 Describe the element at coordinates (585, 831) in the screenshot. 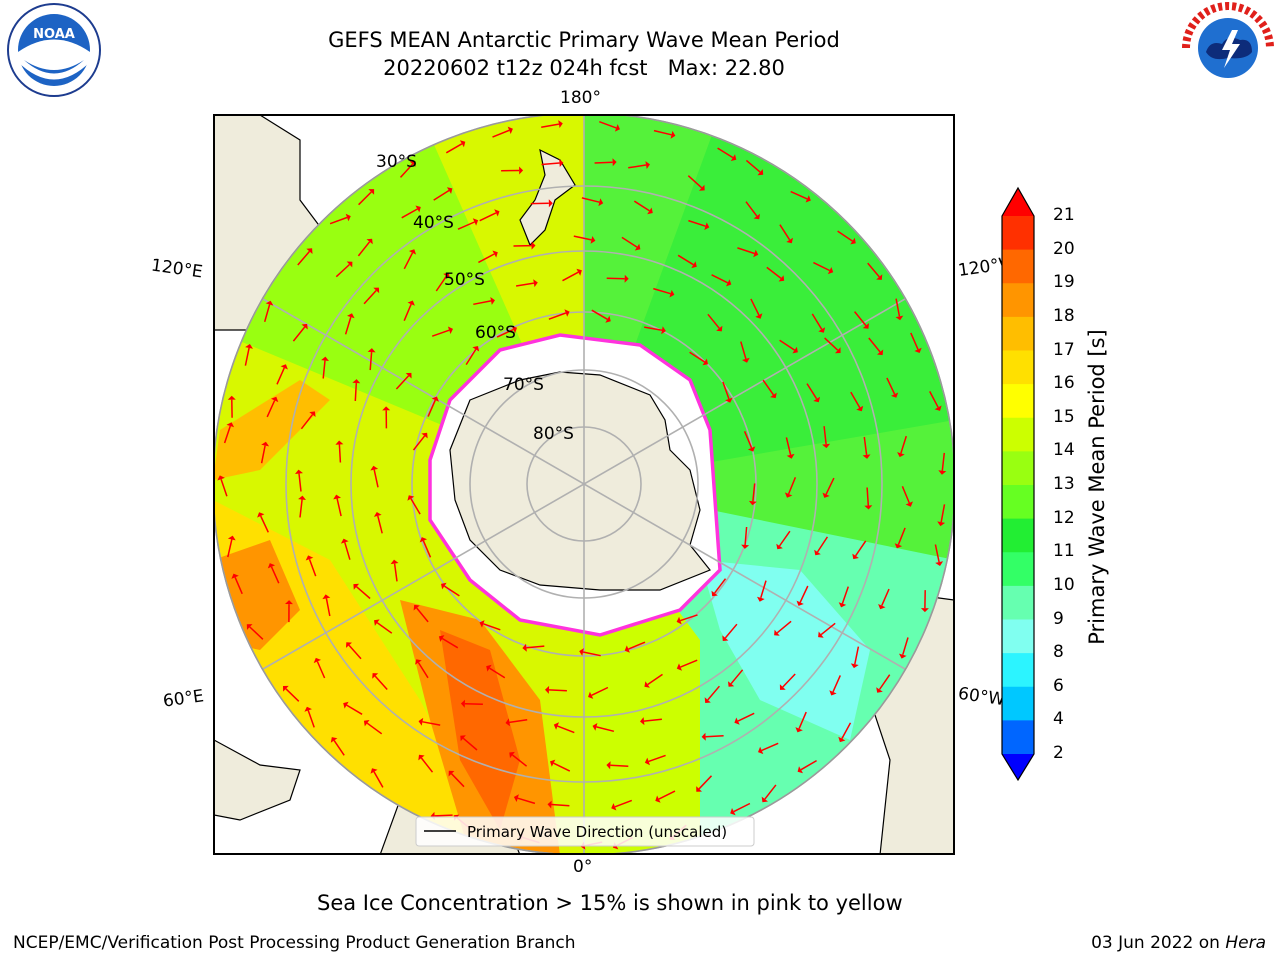

I see `map-legend: Primary Wave Direction (unscaled)` at that location.